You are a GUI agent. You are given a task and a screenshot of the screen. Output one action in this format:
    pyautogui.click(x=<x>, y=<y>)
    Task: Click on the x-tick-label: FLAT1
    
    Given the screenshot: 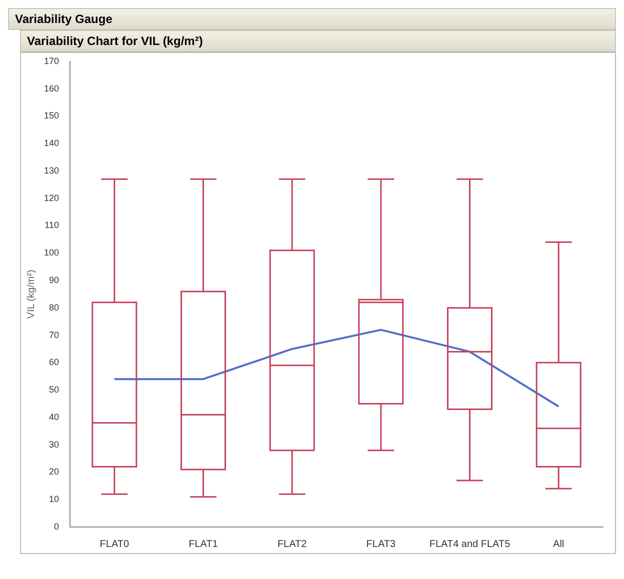 What is the action you would take?
    pyautogui.click(x=203, y=544)
    